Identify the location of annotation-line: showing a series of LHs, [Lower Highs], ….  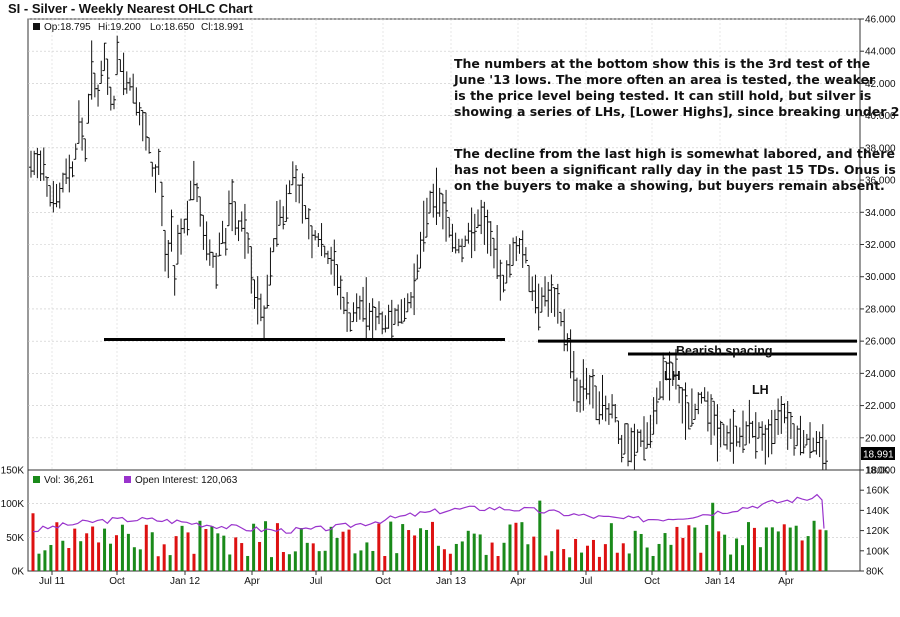
(677, 111).